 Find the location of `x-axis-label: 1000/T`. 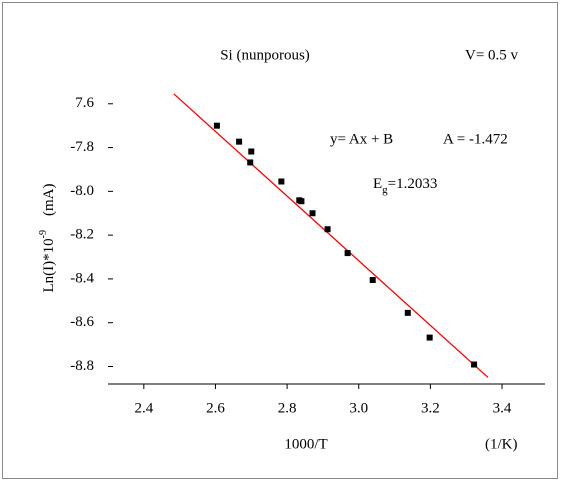

x-axis-label: 1000/T is located at coordinates (305, 444).